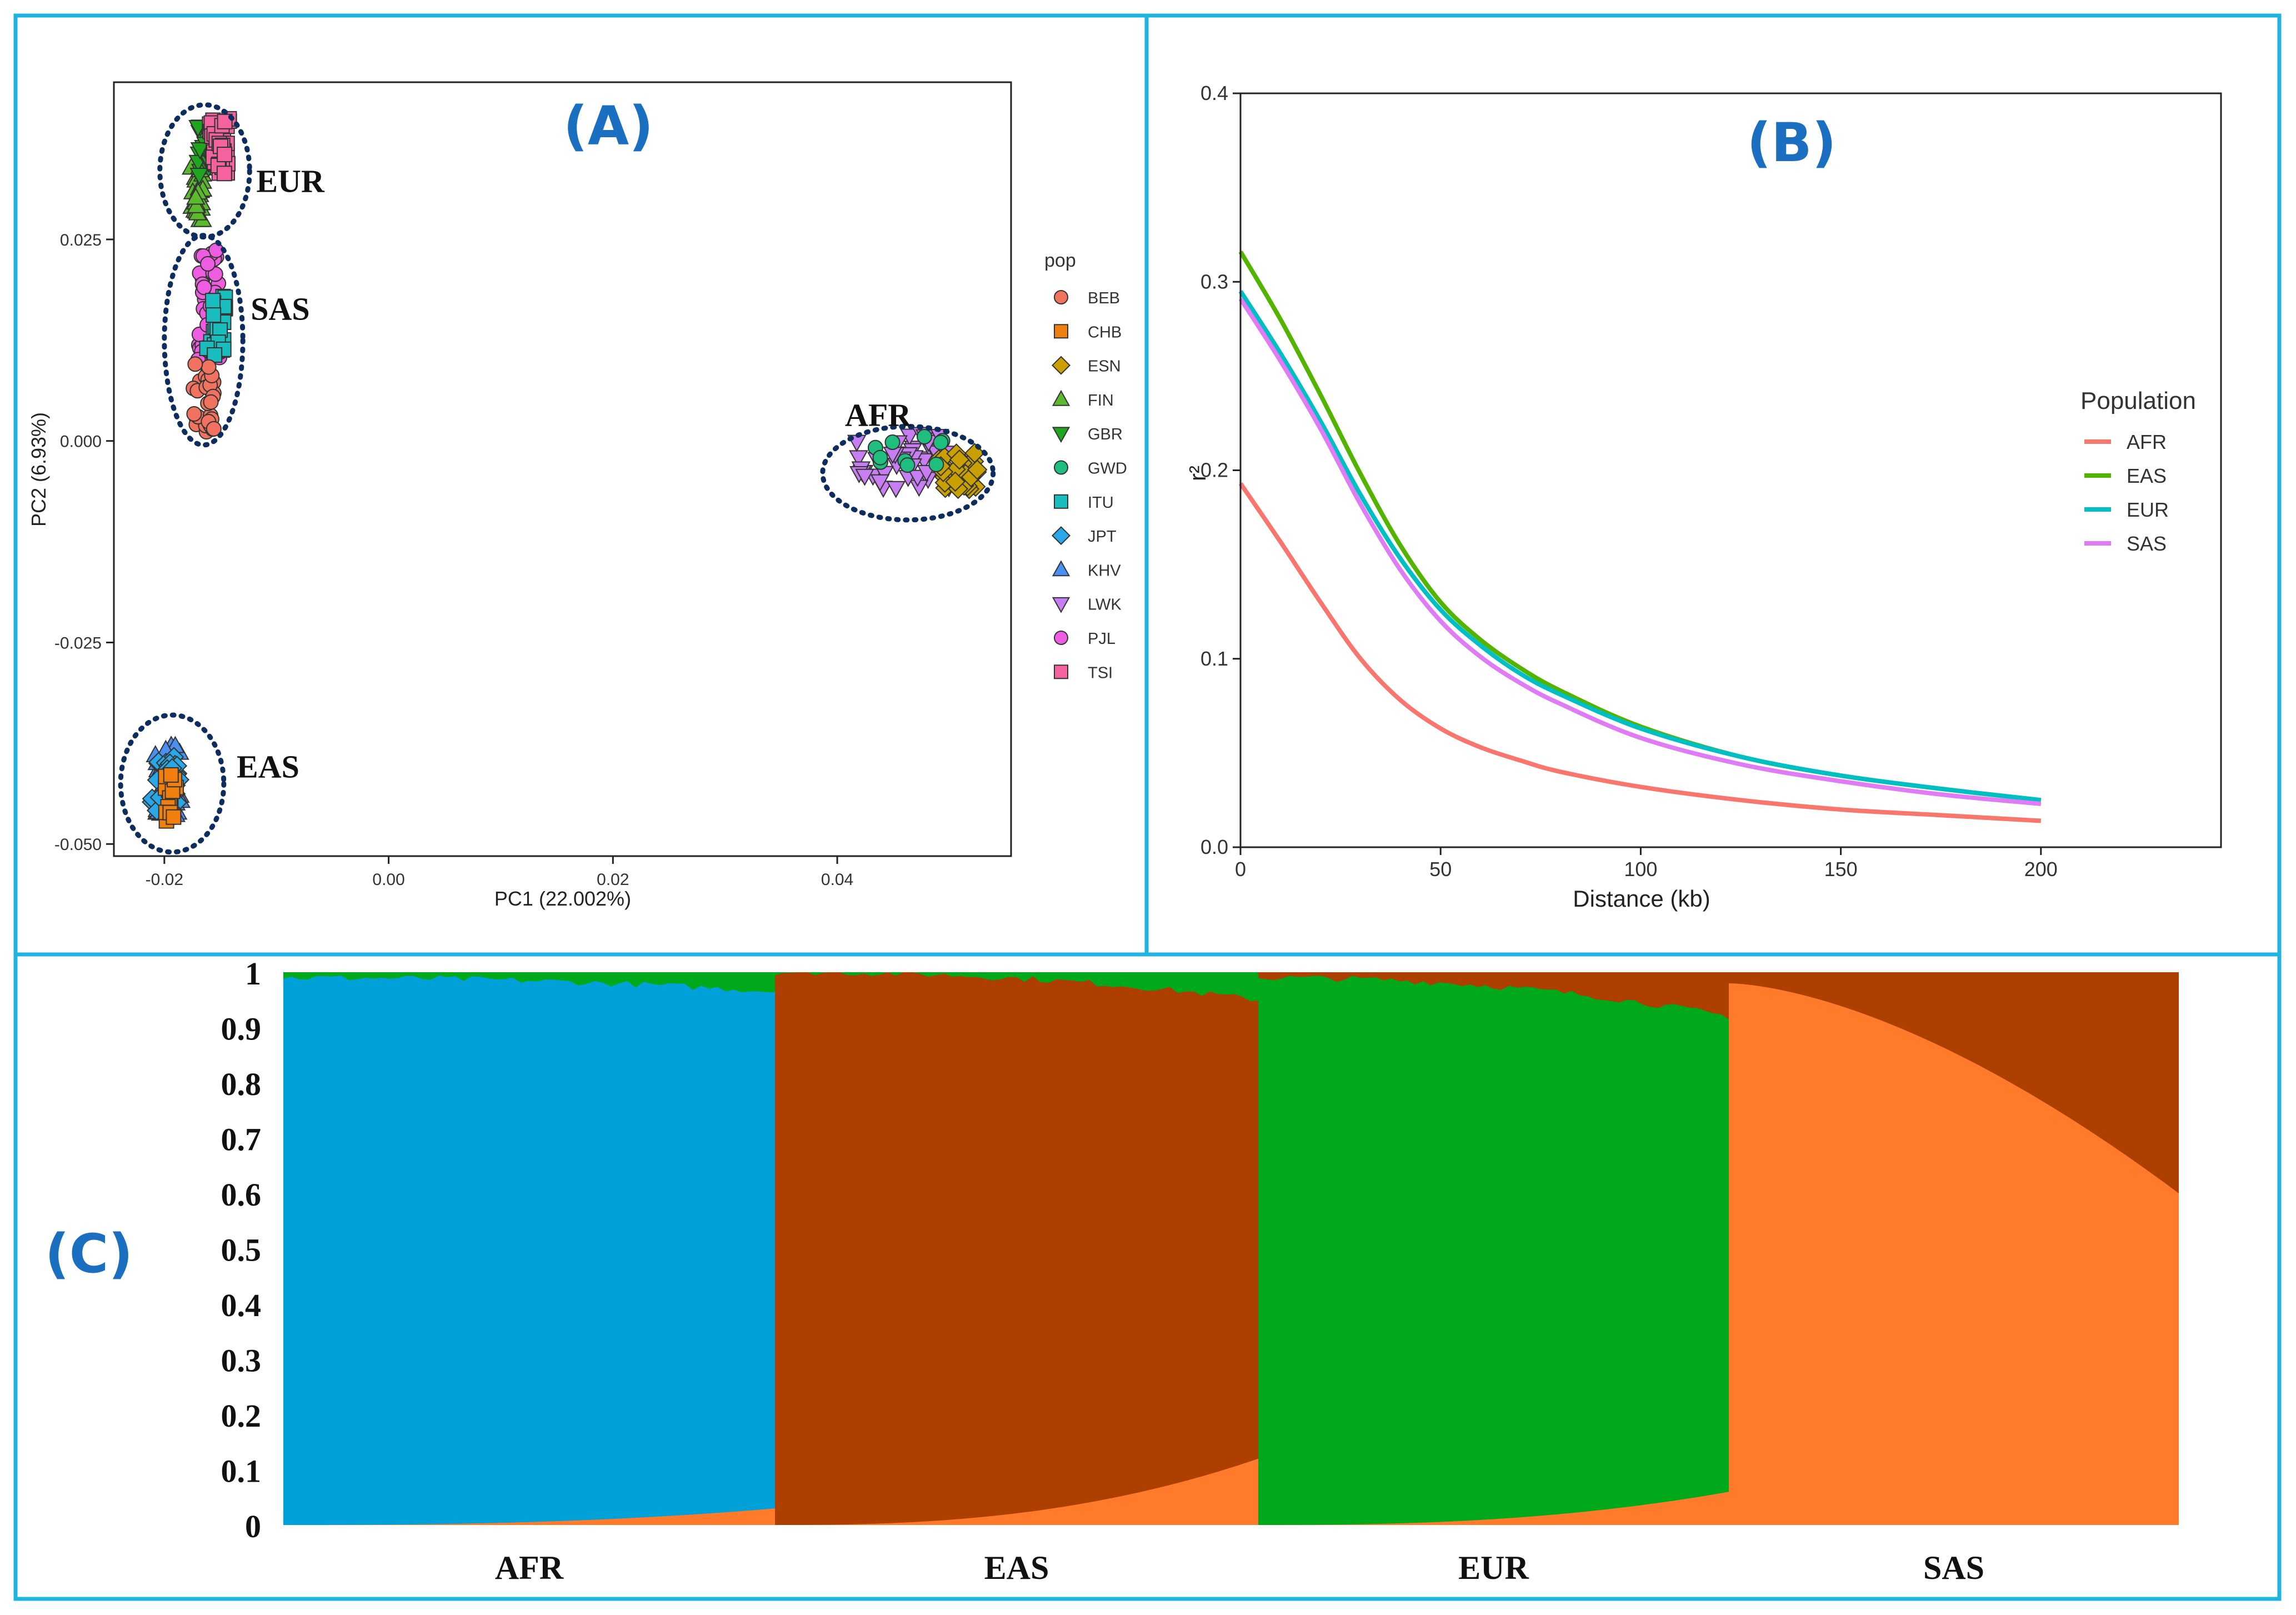 The height and width of the screenshot is (1615, 2296). Describe the element at coordinates (280, 309) in the screenshot. I see `cluster-label-sas: SAS` at that location.